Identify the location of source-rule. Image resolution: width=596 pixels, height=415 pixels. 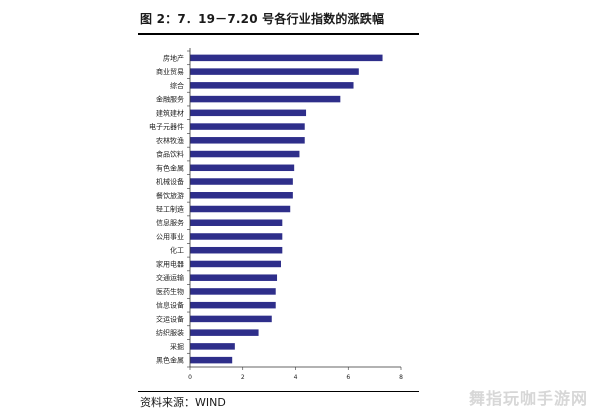
(278, 391).